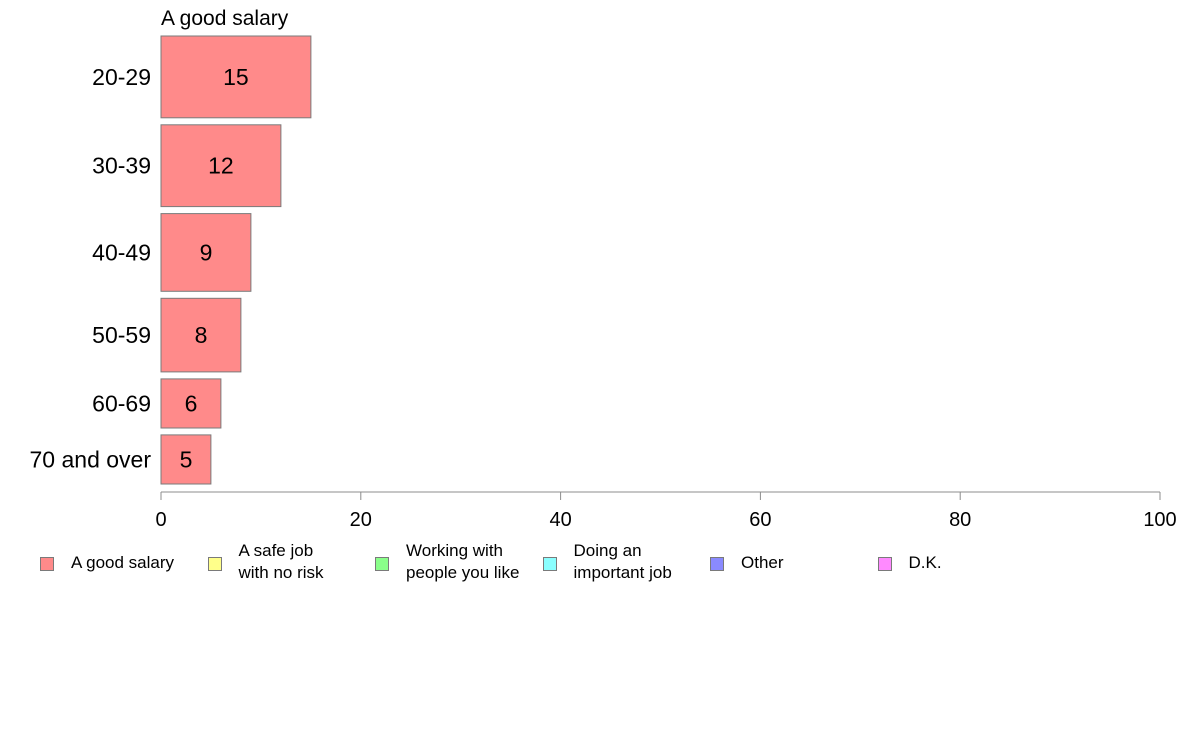 The image size is (1188, 736). What do you see at coordinates (121, 335) in the screenshot?
I see `category-label: 50-59` at bounding box center [121, 335].